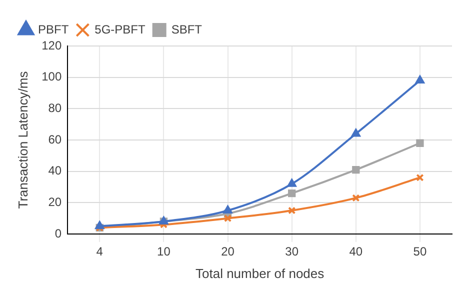 The width and height of the screenshot is (474, 298). Describe the element at coordinates (100, 251) in the screenshot. I see `x-tick-label: 4` at that location.